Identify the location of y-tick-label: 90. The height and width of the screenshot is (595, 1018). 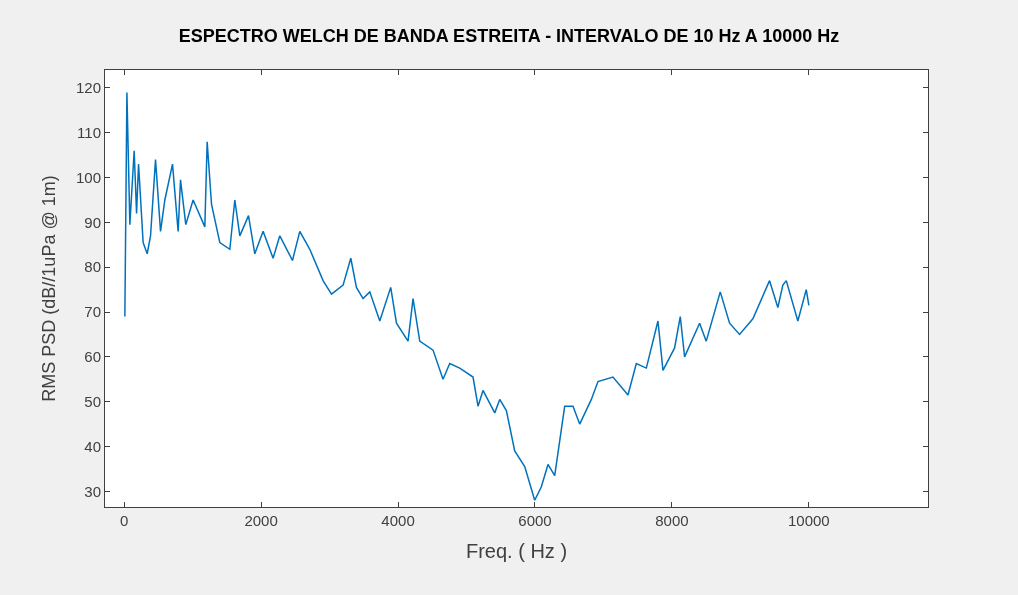
(92, 222).